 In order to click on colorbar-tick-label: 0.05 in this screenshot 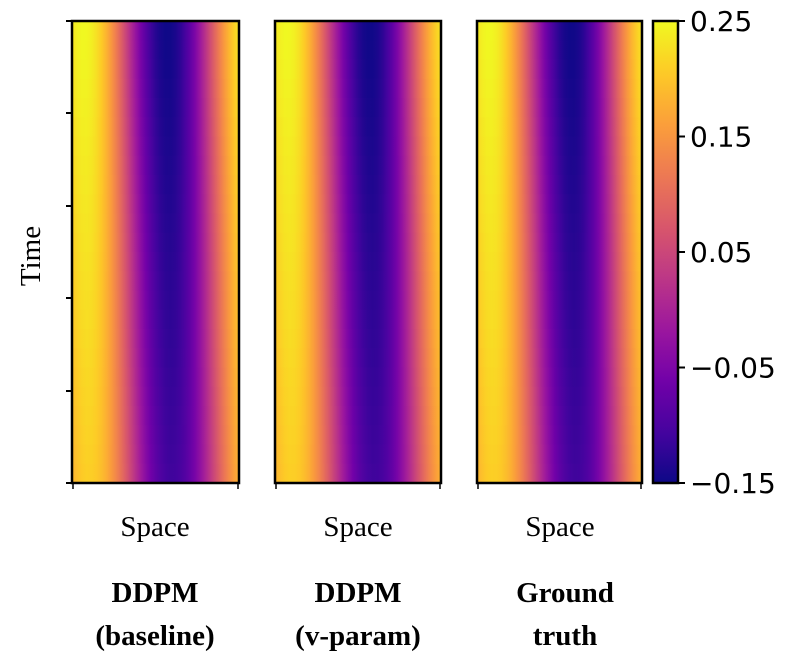, I will do `click(721, 252)`.